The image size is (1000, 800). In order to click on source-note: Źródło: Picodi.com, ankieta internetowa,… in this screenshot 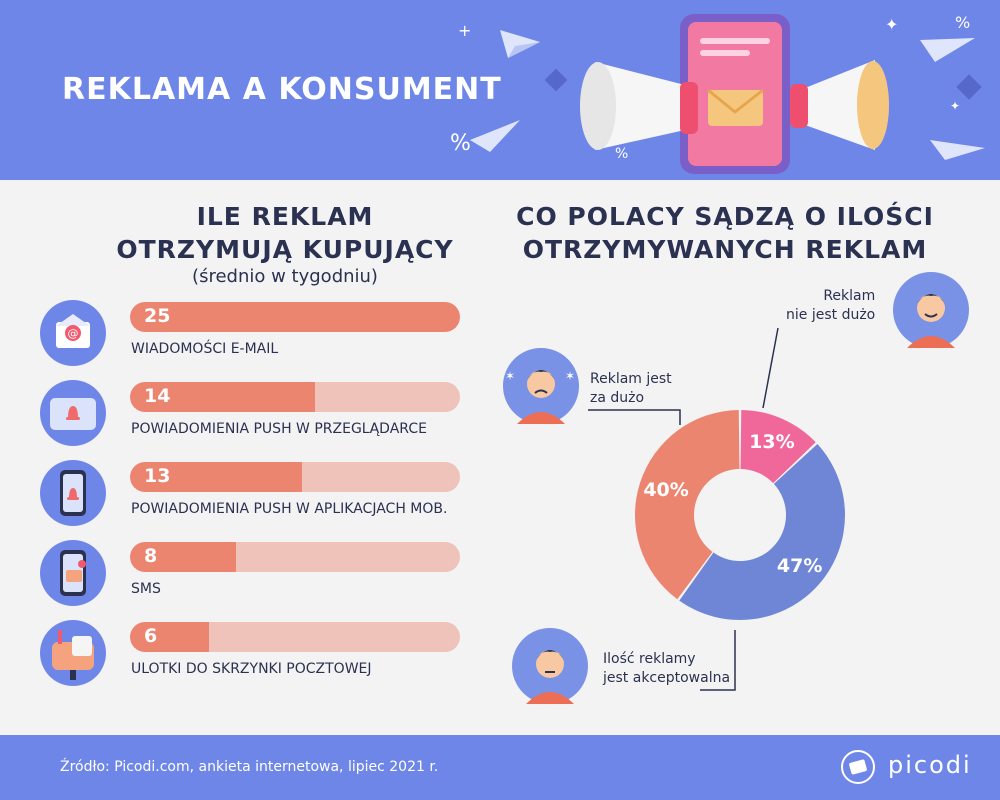, I will do `click(249, 767)`.